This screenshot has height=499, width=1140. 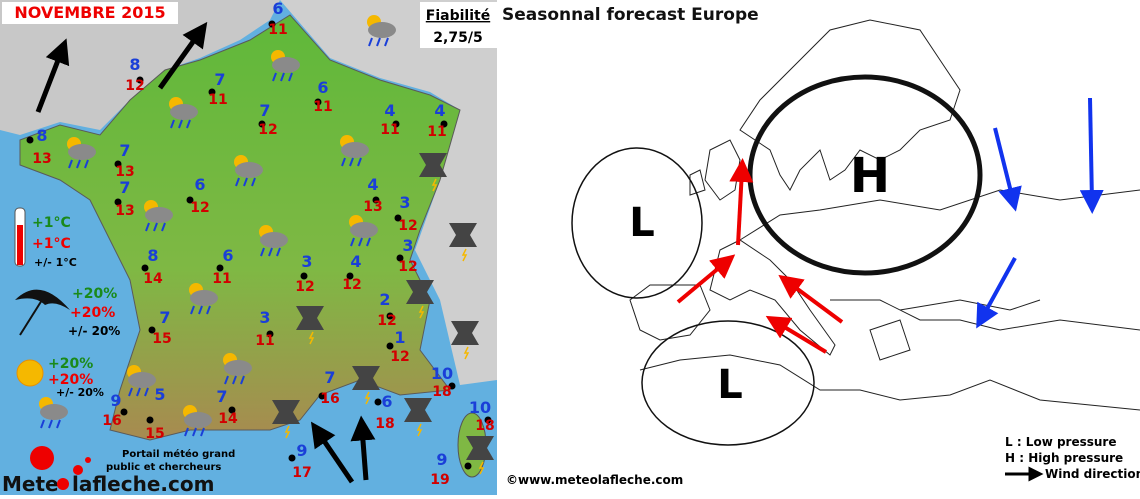 I want to click on low-pressure-zone, so click(x=728, y=383).